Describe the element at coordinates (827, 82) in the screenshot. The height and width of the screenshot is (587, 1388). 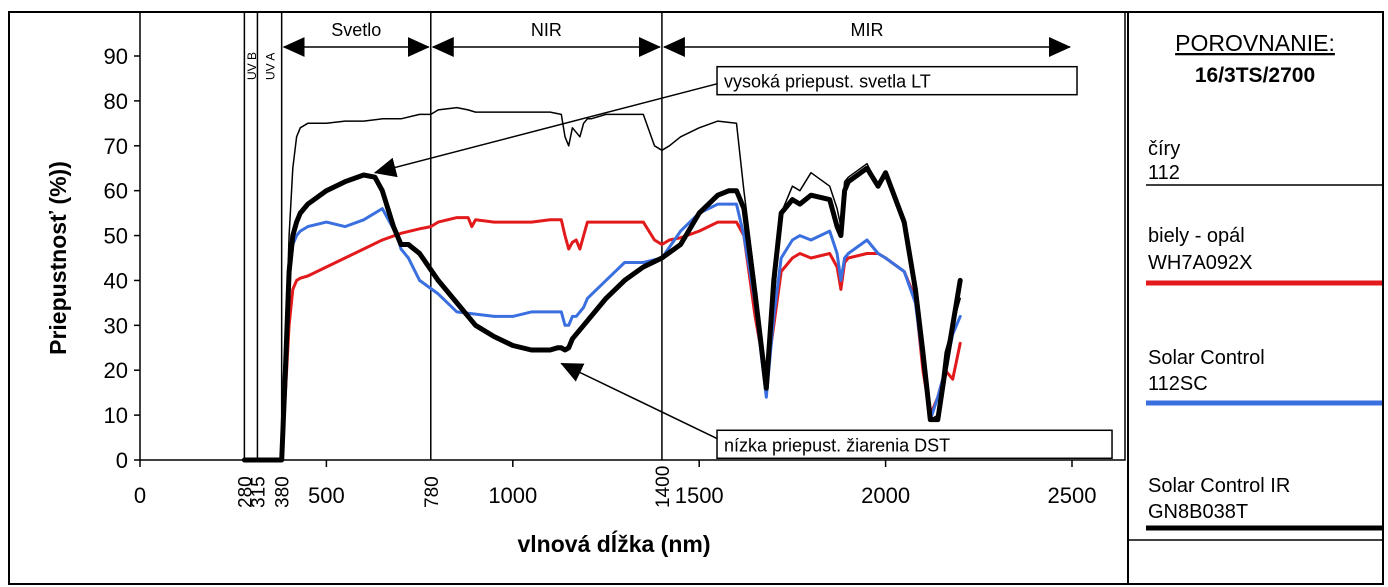
I see `annotation-text-0: vysoká priepust. svetla LT` at that location.